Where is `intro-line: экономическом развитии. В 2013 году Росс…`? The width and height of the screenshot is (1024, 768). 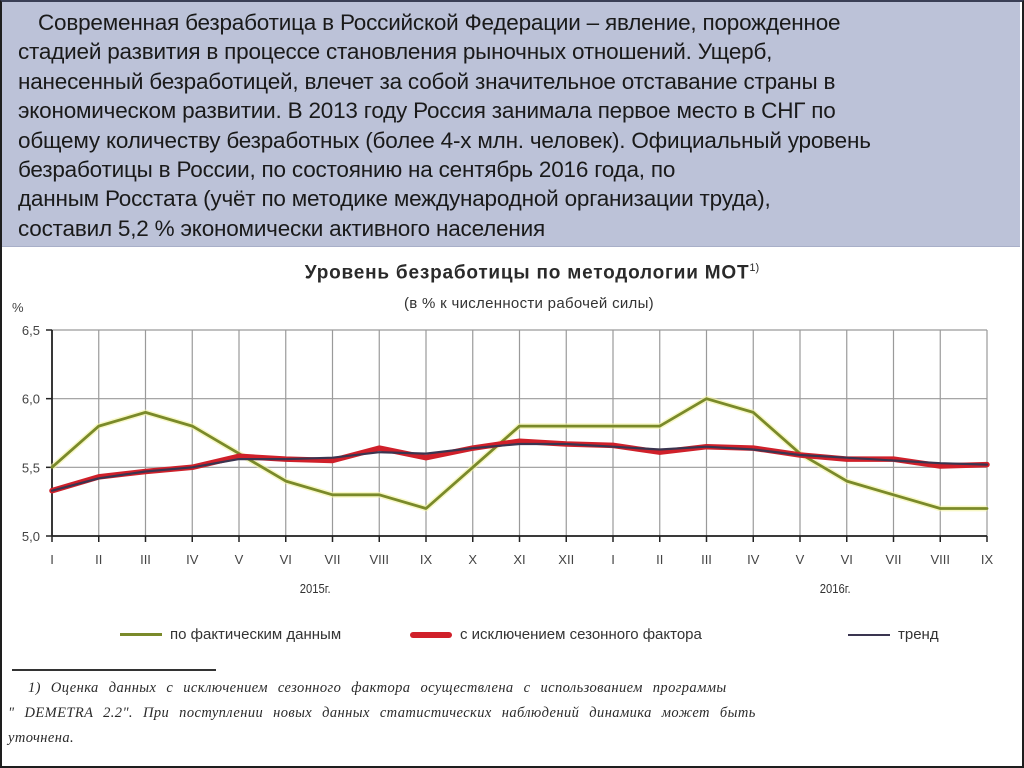
intro-line: экономическом развитии. В 2013 году Росс… is located at coordinates (427, 111).